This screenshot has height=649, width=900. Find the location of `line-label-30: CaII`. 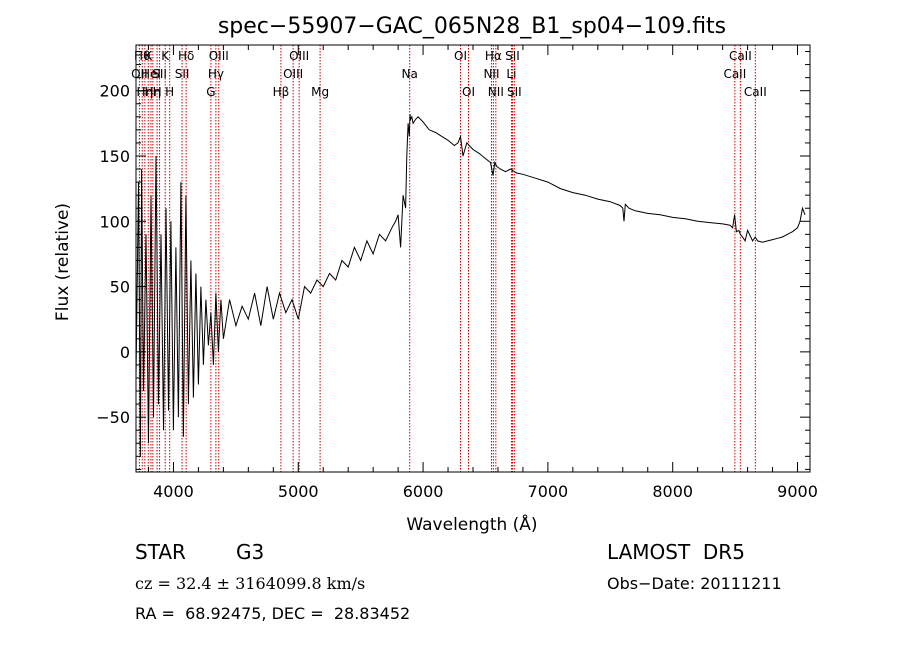

line-label-30: CaII is located at coordinates (755, 92).